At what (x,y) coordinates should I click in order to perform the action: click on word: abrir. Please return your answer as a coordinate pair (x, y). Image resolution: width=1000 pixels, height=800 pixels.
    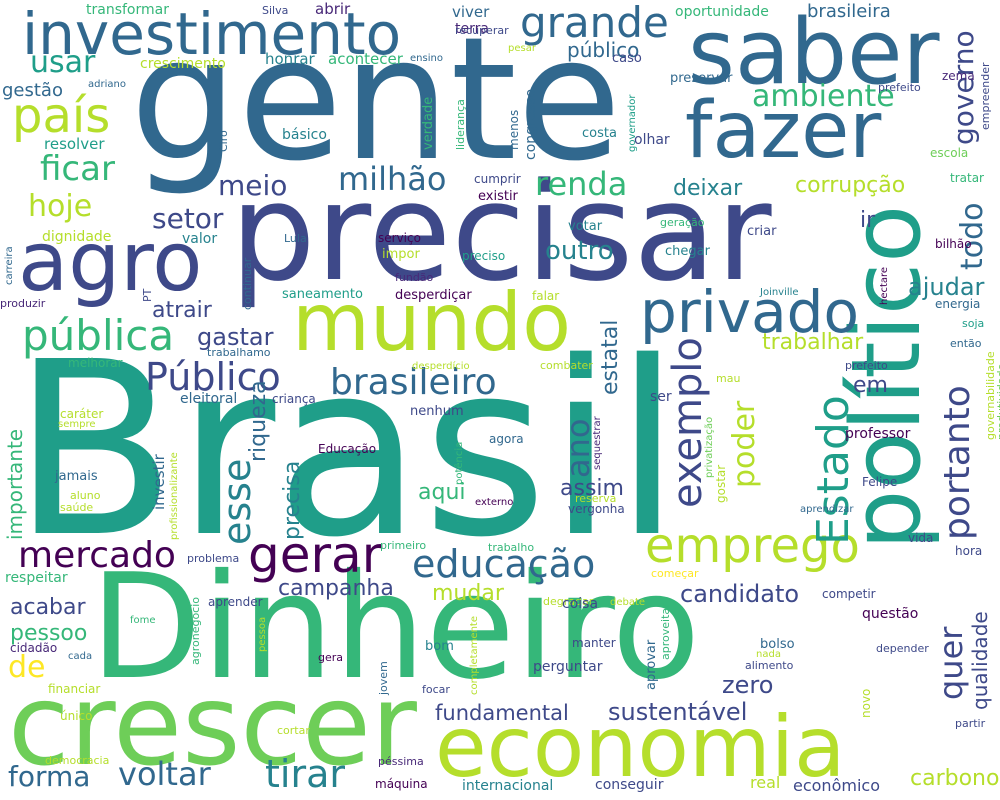
    Looking at the image, I should click on (333, 9).